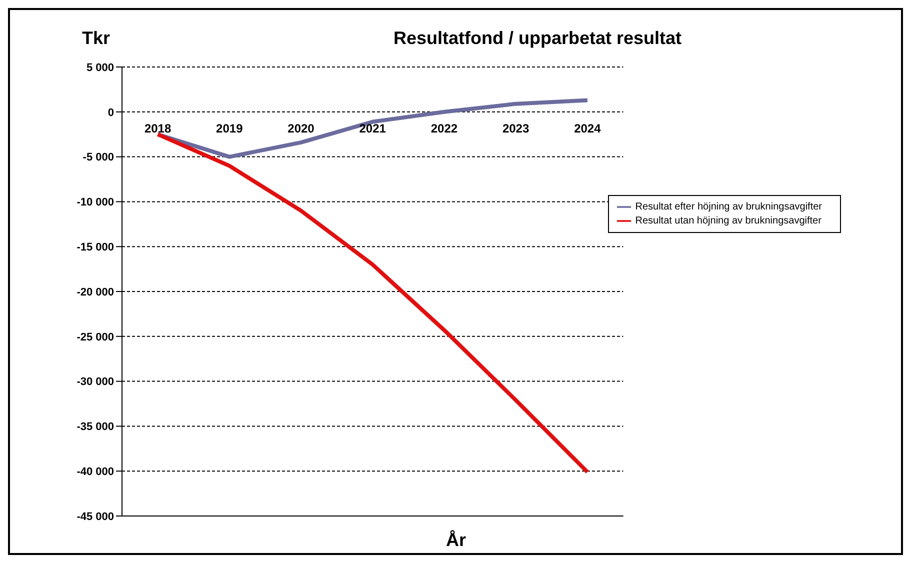  I want to click on x-tick-label: 2023, so click(516, 128).